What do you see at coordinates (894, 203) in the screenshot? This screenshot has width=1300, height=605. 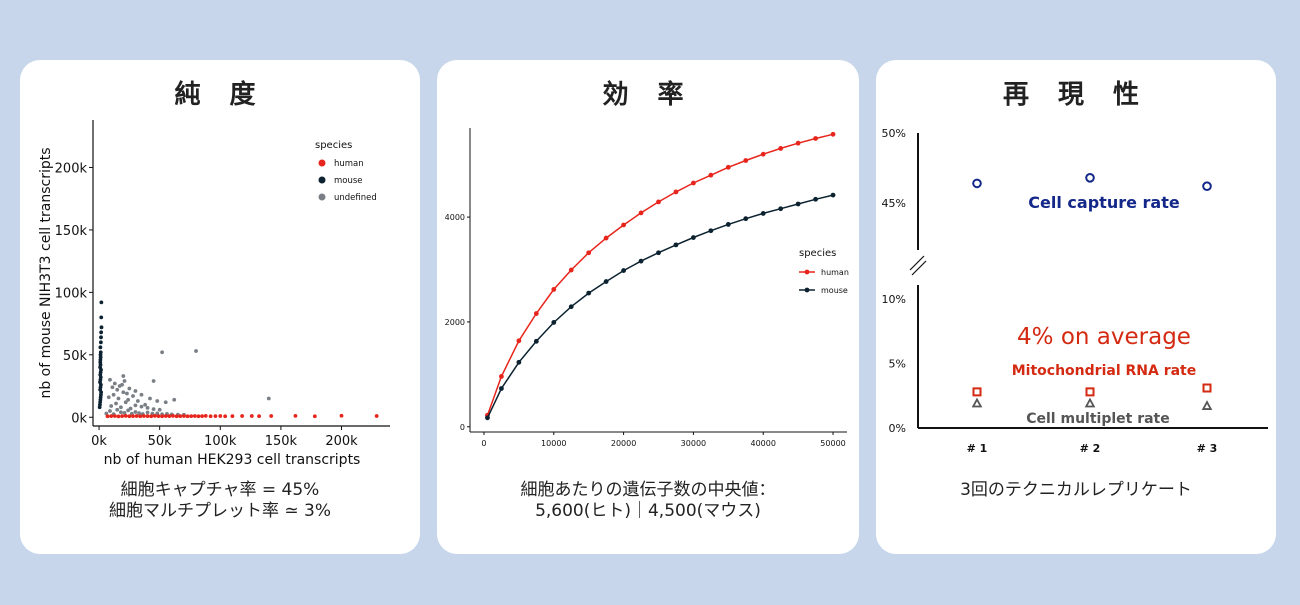 I see `y-tick-label-upper: 45%` at bounding box center [894, 203].